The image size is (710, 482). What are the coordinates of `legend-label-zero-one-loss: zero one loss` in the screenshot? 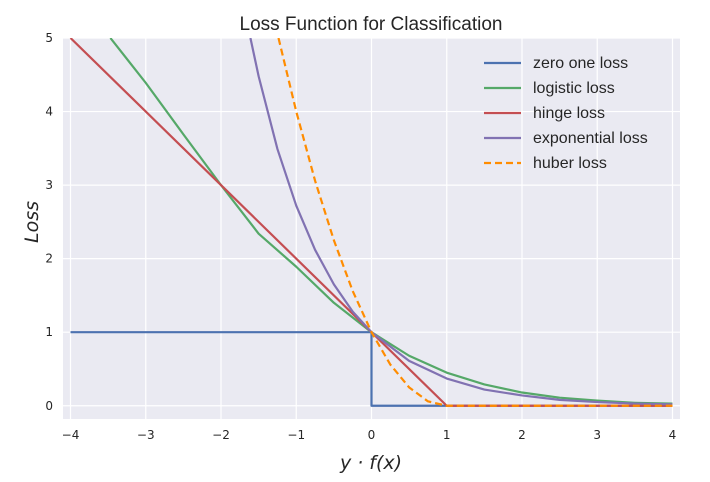 It's located at (580, 63).